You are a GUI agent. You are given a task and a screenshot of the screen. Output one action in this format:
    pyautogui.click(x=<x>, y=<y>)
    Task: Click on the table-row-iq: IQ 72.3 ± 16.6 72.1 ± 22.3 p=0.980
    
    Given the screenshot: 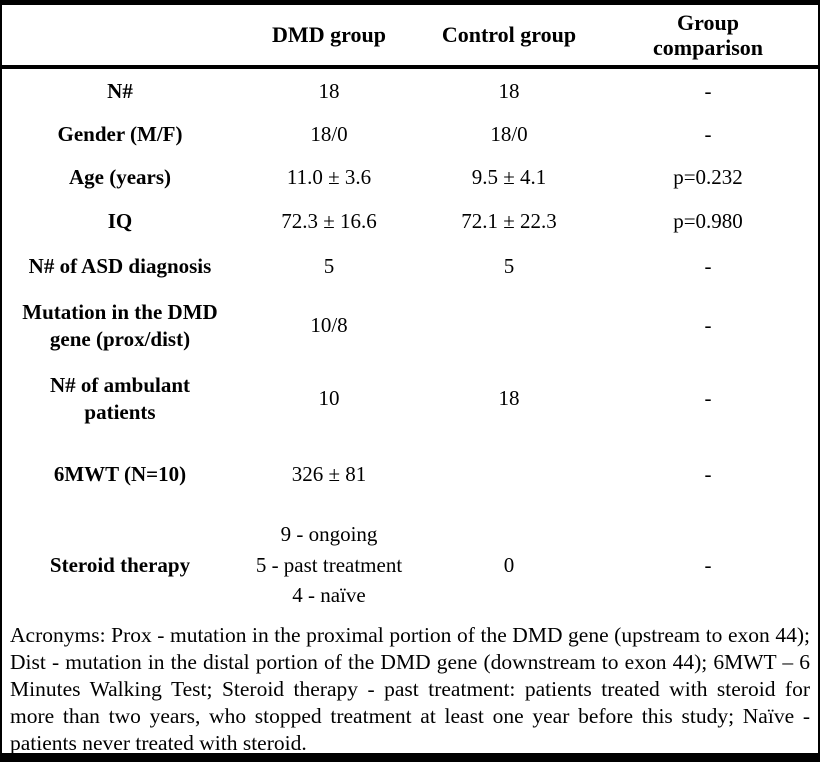 What is the action you would take?
    pyautogui.click(x=410, y=221)
    